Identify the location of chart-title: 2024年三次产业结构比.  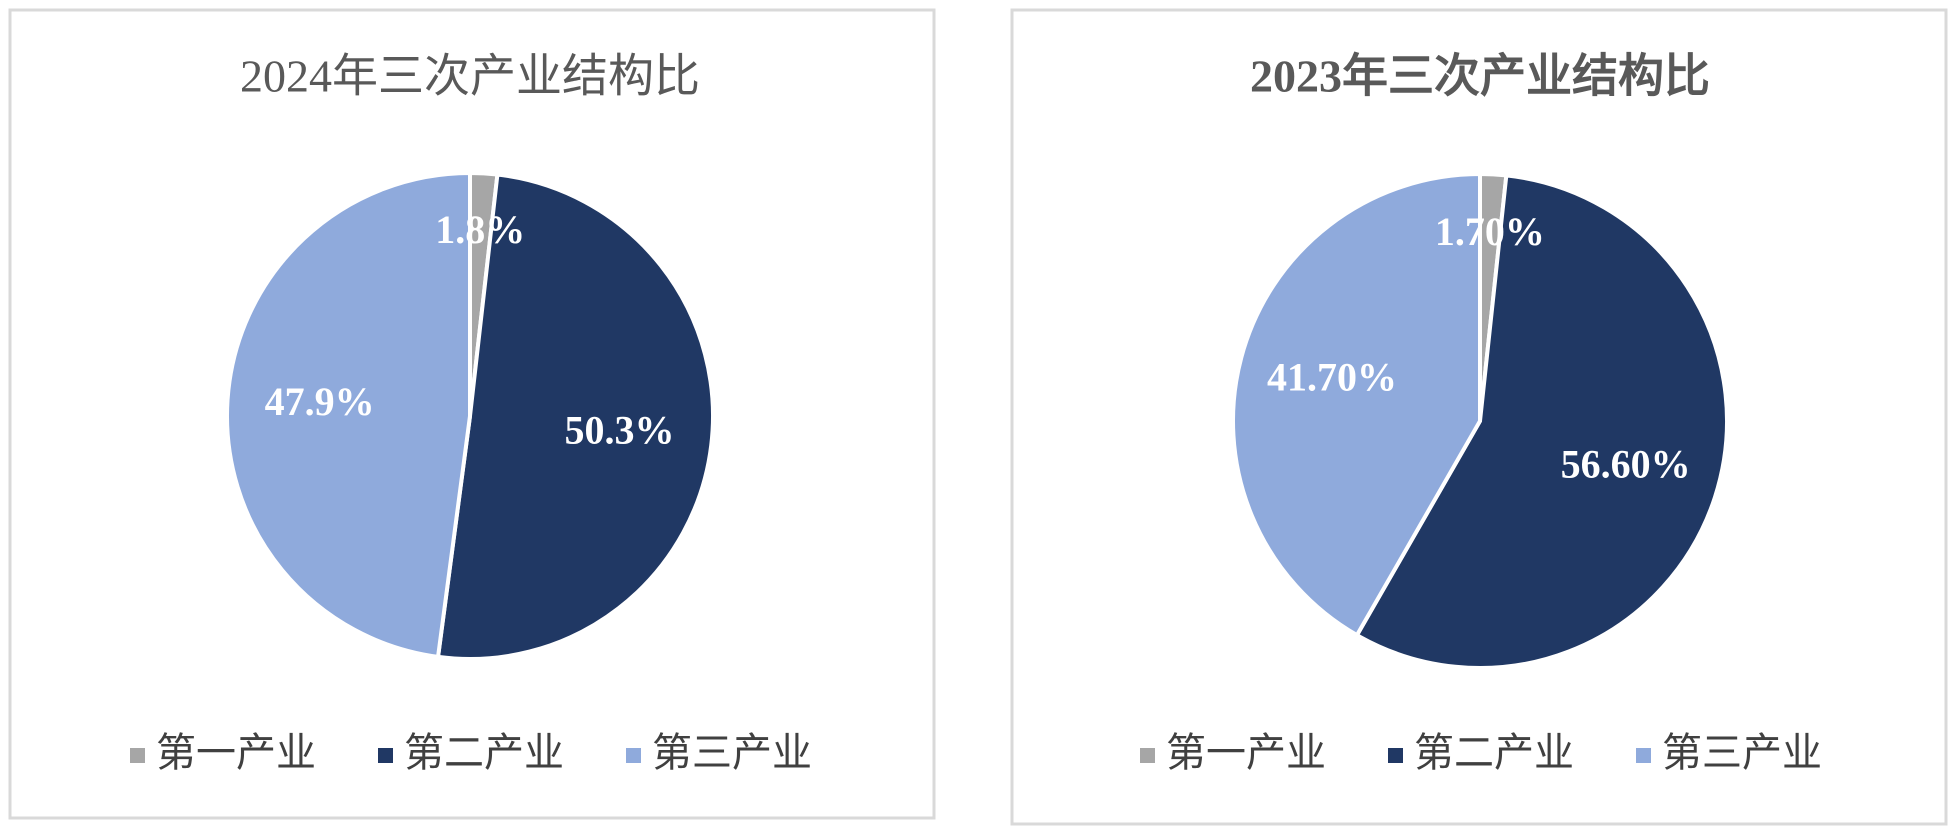
(470, 76).